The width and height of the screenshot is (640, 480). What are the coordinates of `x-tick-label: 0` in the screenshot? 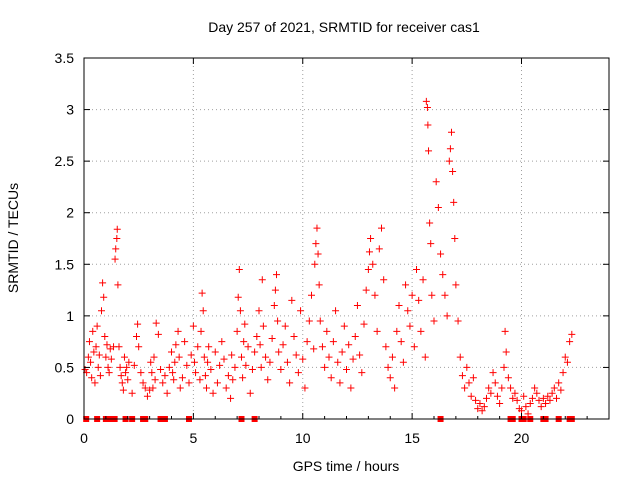 It's located at (84, 438).